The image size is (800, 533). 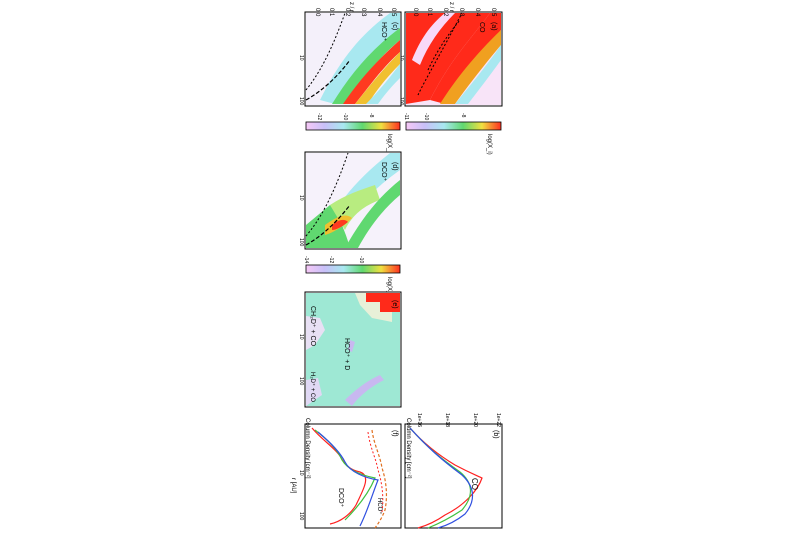 I want to click on panel-c-cbar-tick-2: -10, so click(x=345, y=116).